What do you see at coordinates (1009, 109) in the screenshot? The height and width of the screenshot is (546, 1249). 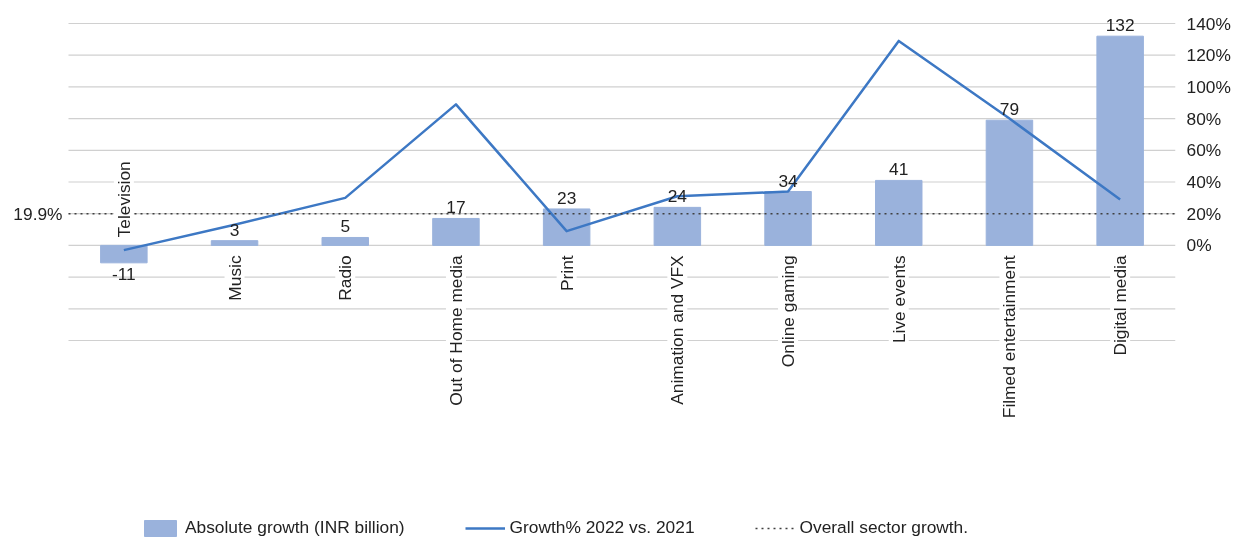 I see `data-label: 79` at bounding box center [1009, 109].